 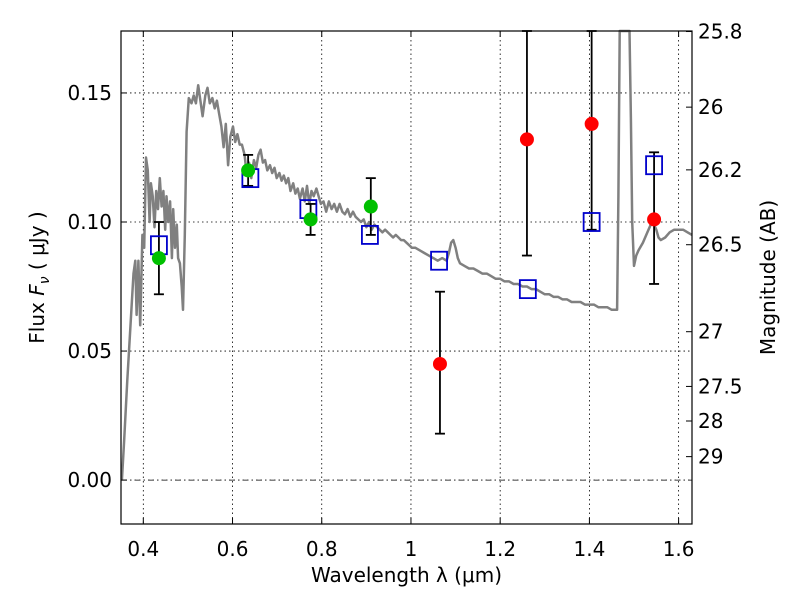 What do you see at coordinates (679, 549) in the screenshot?
I see `x-tick-label: 1.6` at bounding box center [679, 549].